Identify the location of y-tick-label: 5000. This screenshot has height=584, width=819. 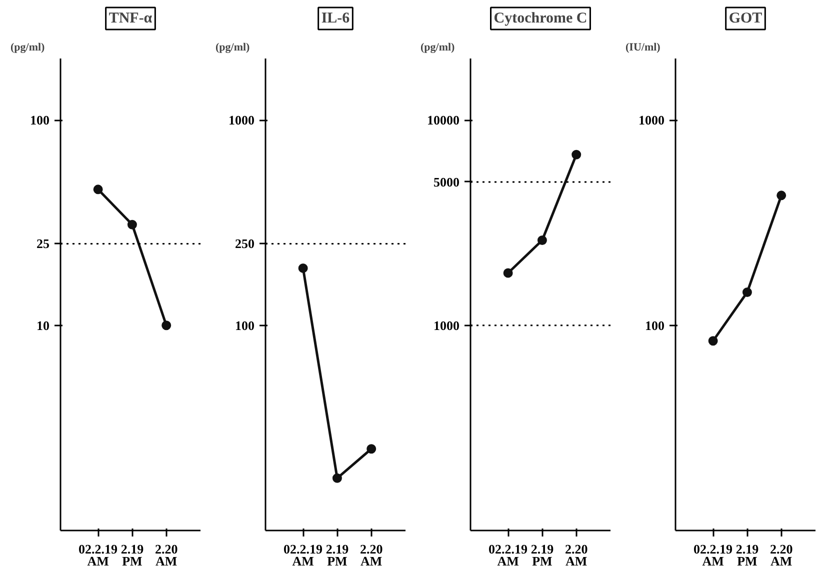
(447, 182).